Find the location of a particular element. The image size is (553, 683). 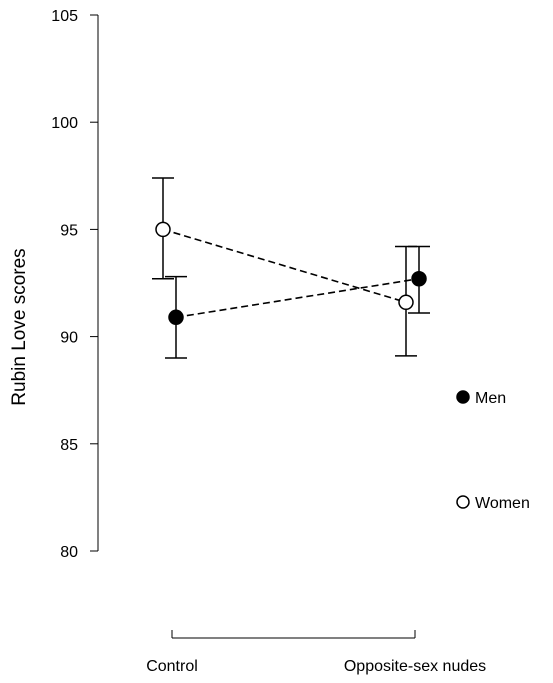

legend-item-men: Men is located at coordinates (481, 398).